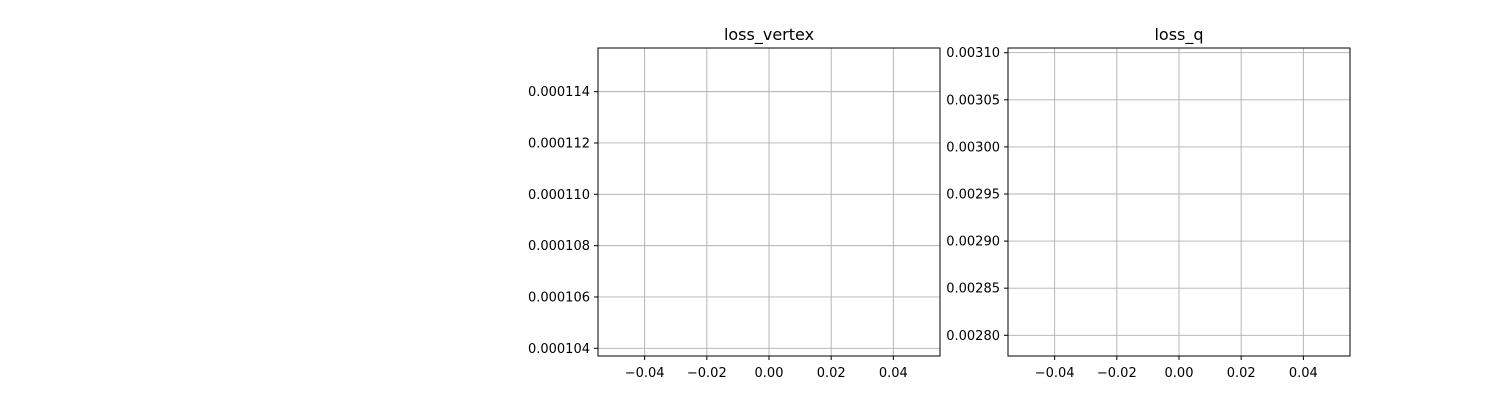  What do you see at coordinates (559, 92) in the screenshot?
I see `y-tick-label: 0.000114` at bounding box center [559, 92].